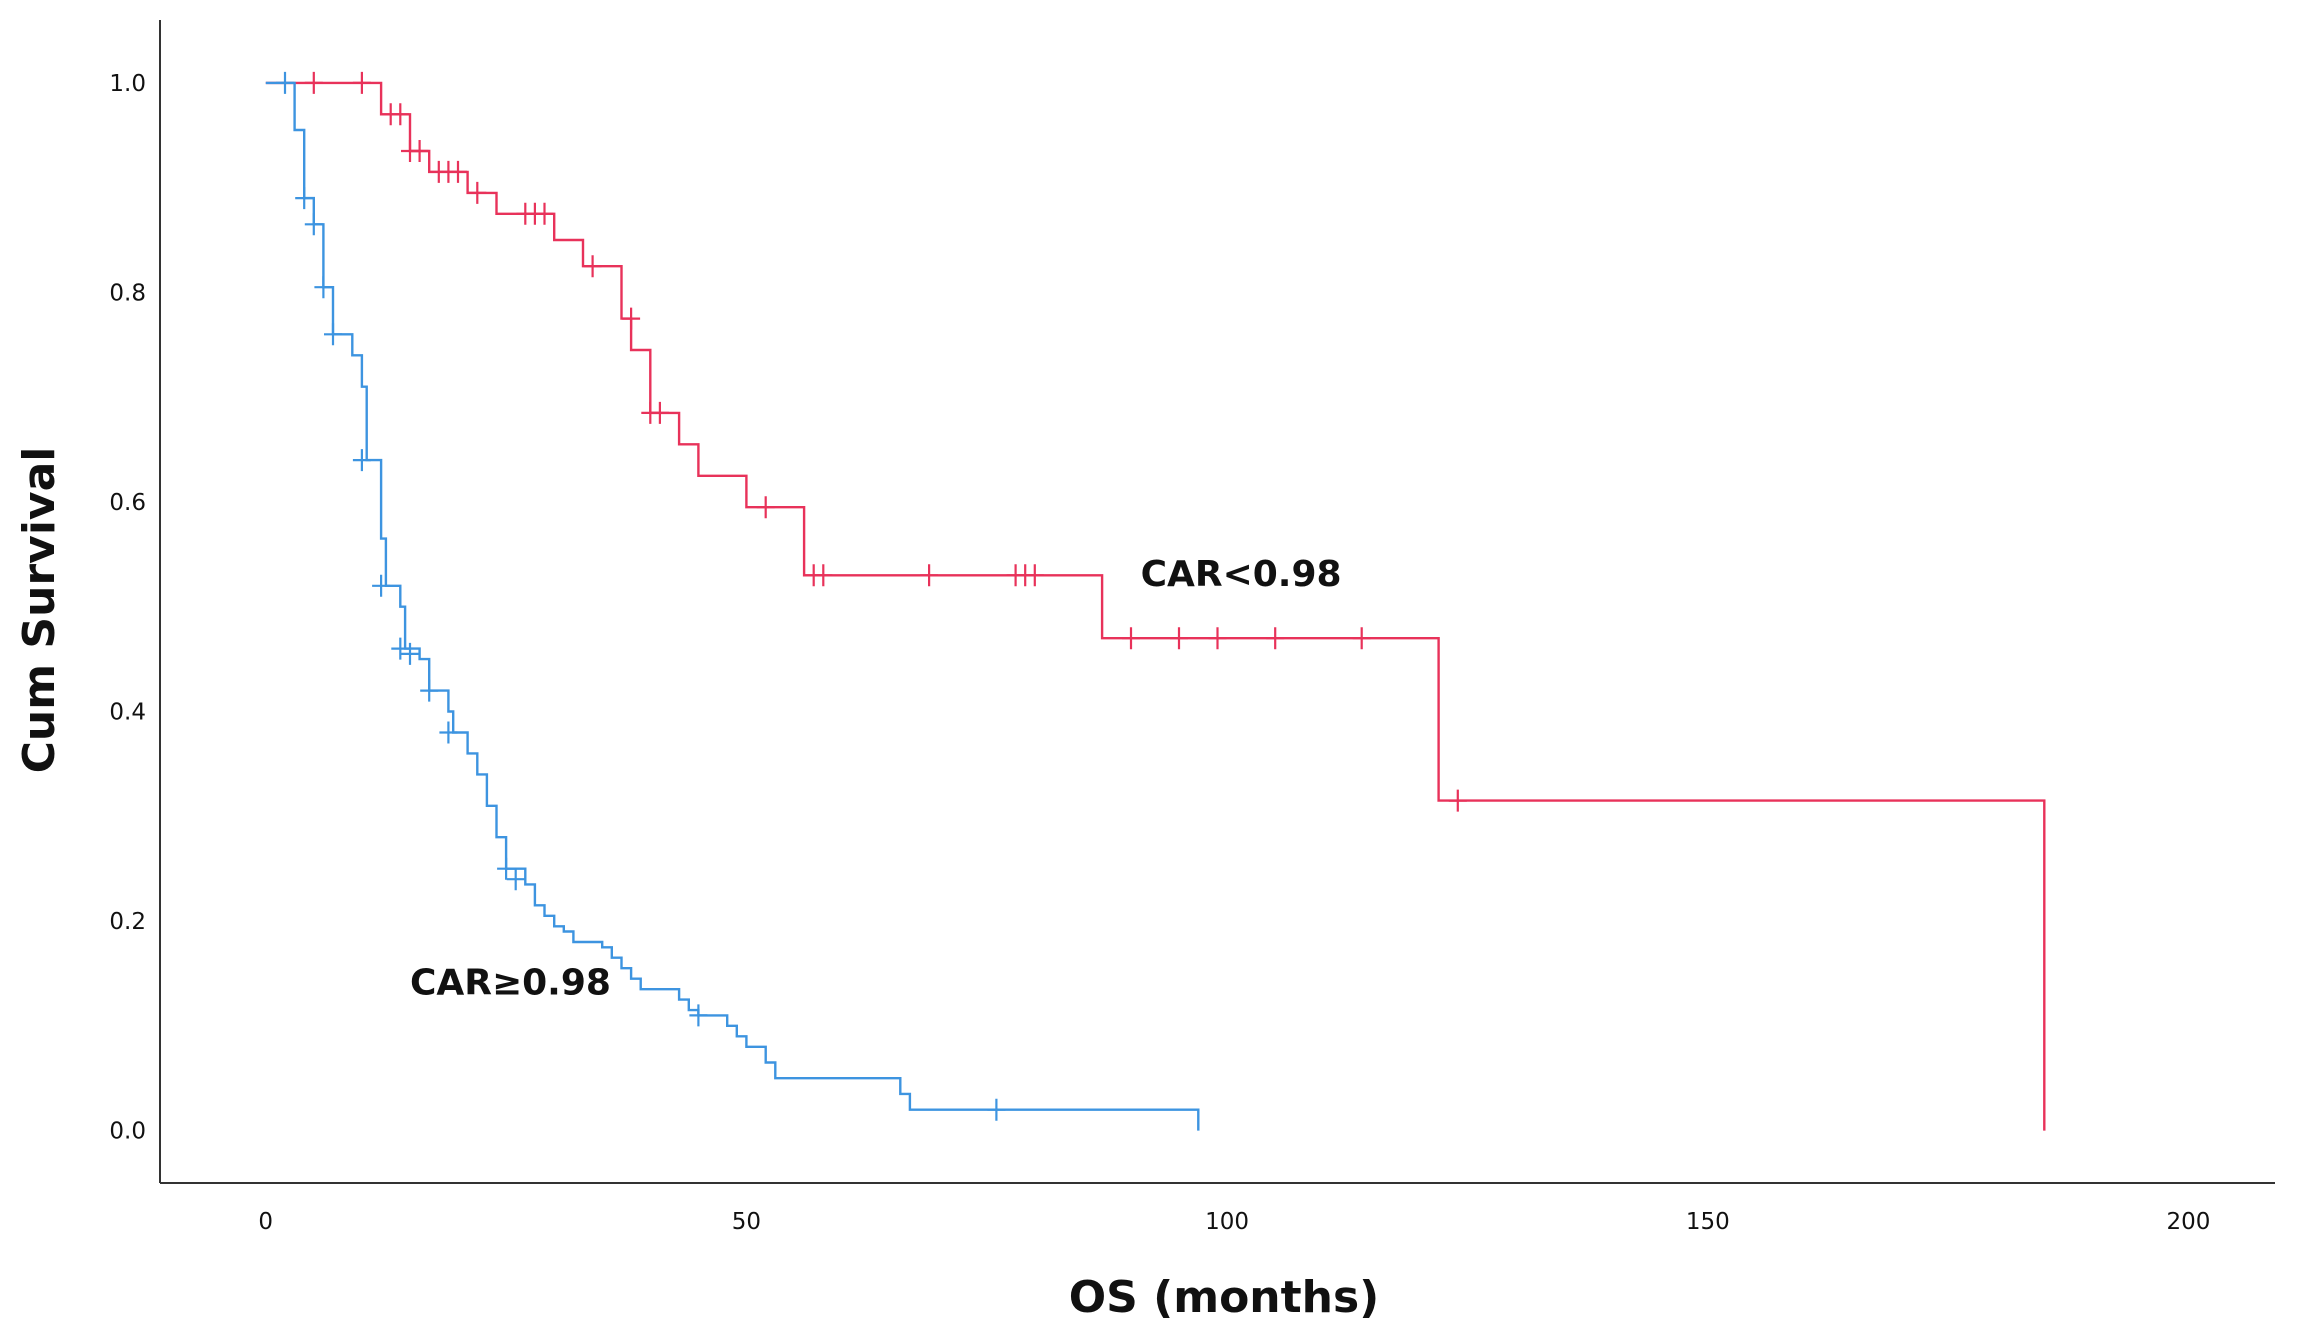 This screenshot has width=2303, height=1341. Describe the element at coordinates (127, 713) in the screenshot. I see `y-tick-label: 0.4` at that location.